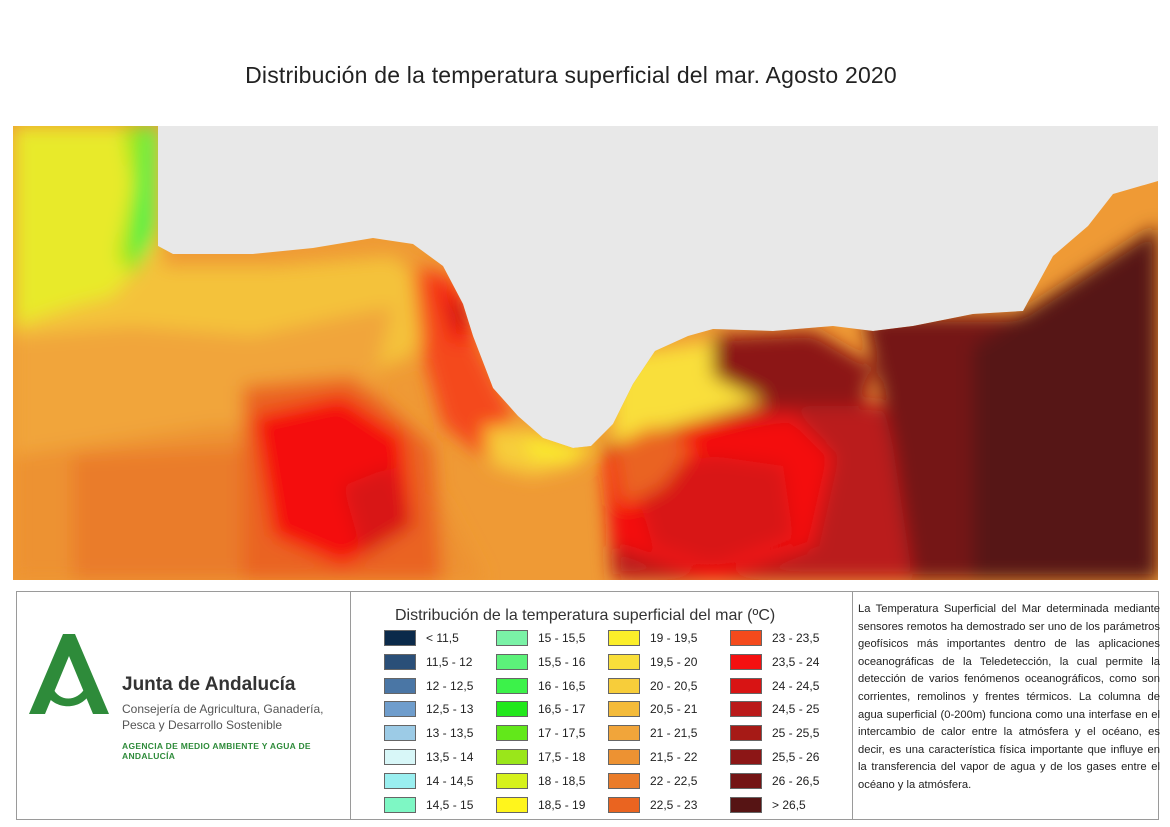 This screenshot has width=1170, height=827. Describe the element at coordinates (789, 804) in the screenshot. I see `legend-label: > 26,5` at that location.